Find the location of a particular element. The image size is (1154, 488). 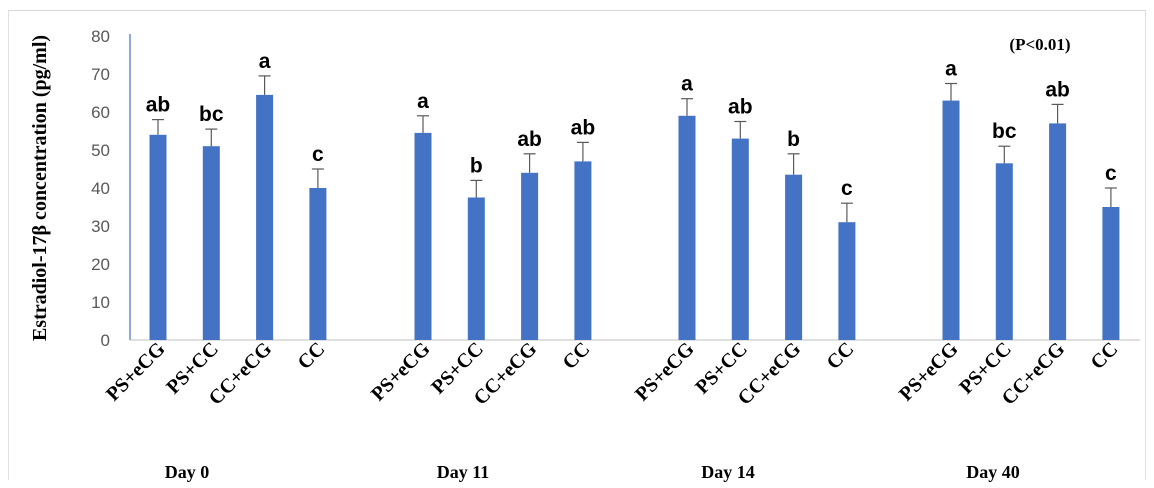

y-tick-label: 30 is located at coordinates (100, 226).